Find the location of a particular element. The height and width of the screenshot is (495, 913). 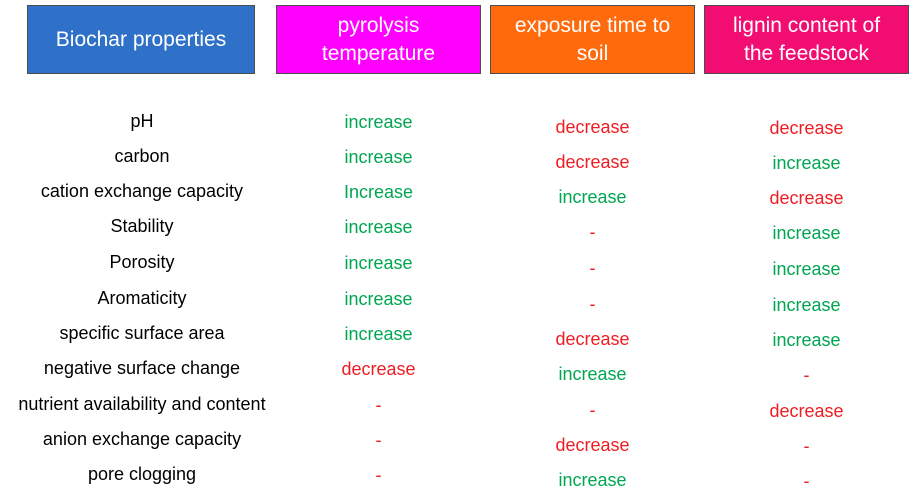

property-label: pore clogging is located at coordinates (142, 474).